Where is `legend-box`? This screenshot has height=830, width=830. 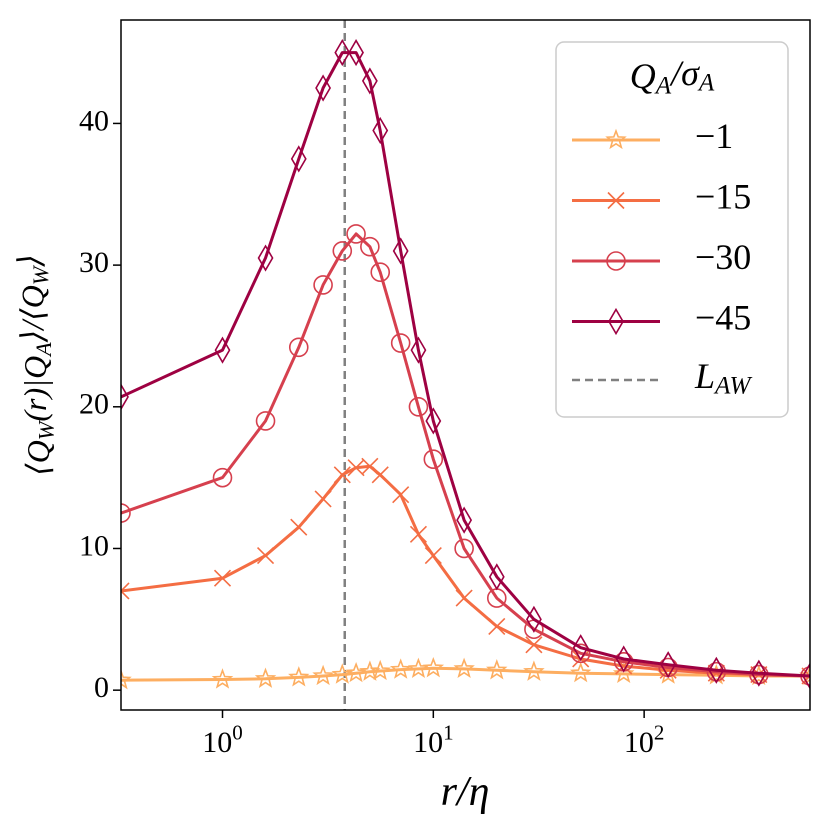
legend-box is located at coordinates (672, 229).